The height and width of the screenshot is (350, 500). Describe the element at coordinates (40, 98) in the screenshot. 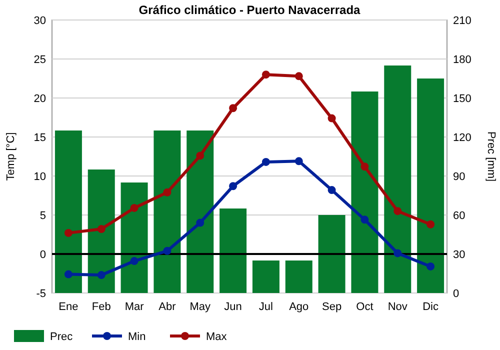

I see `y-tick-label: 20` at that location.